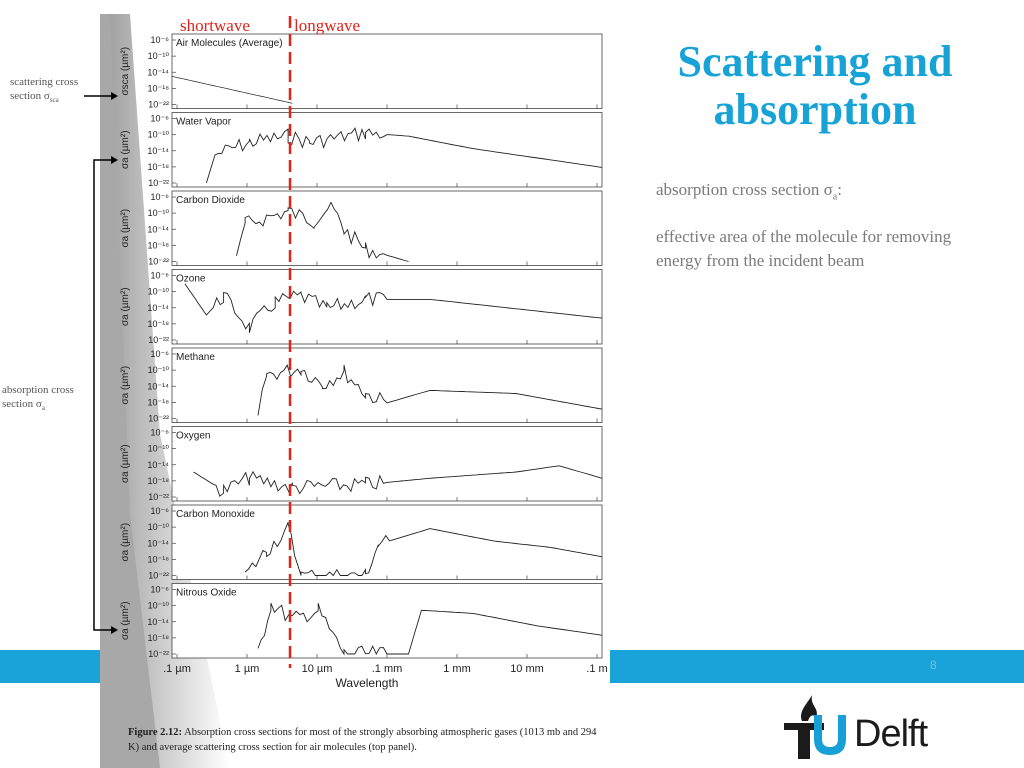 The height and width of the screenshot is (768, 1024). What do you see at coordinates (891, 734) in the screenshot?
I see `logo-text: Delft` at bounding box center [891, 734].